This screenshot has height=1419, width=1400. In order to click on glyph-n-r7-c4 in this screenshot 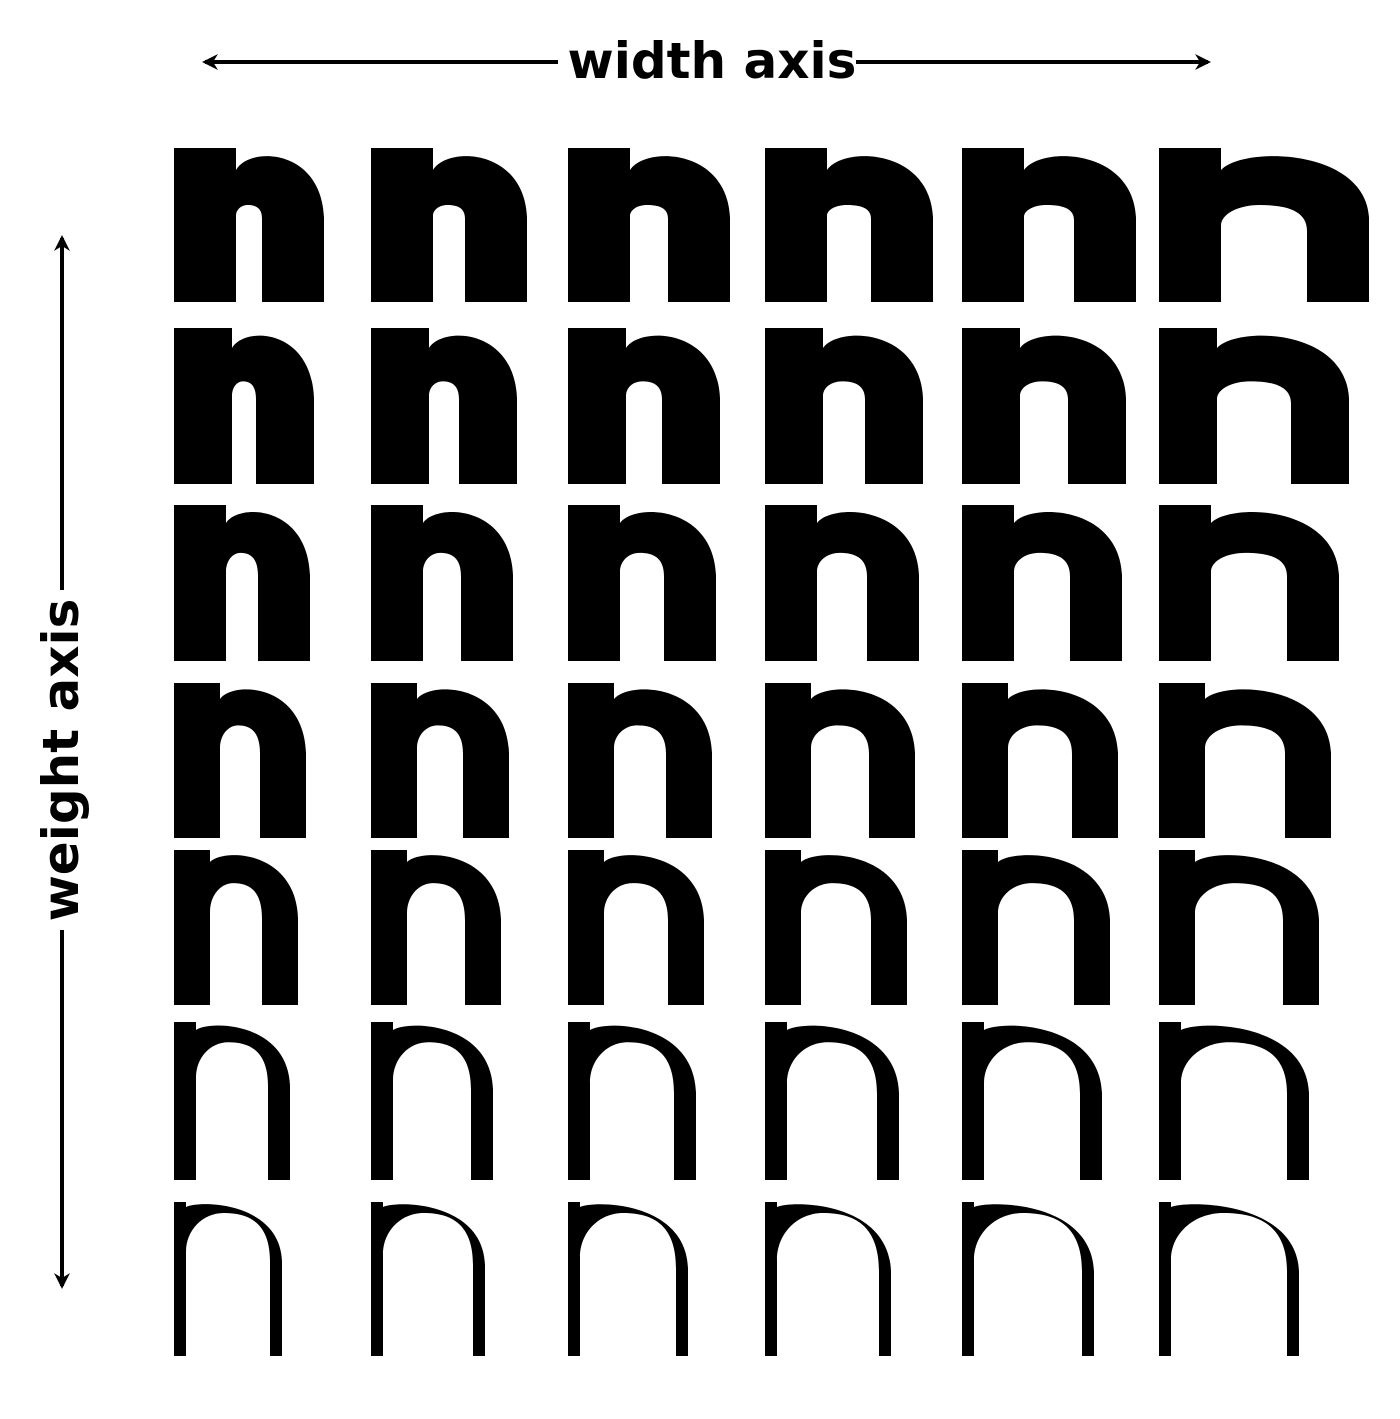, I will do `click(828, 1279)`.